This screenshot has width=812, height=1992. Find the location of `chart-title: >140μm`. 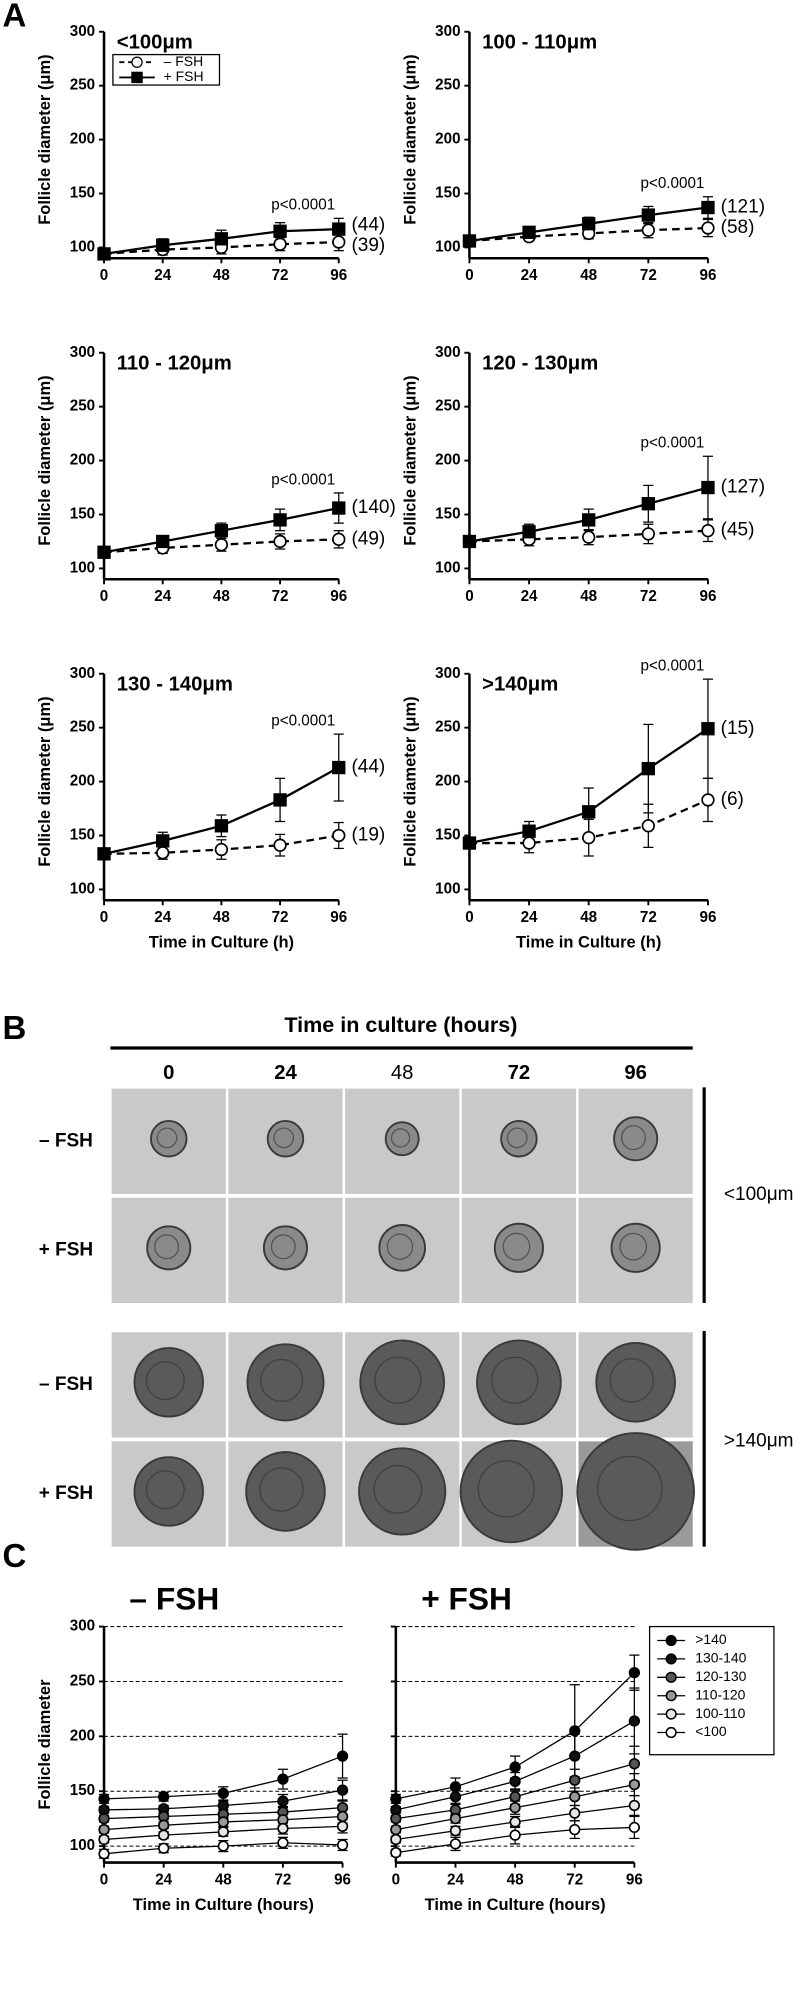

chart-title: >140μm is located at coordinates (520, 685).